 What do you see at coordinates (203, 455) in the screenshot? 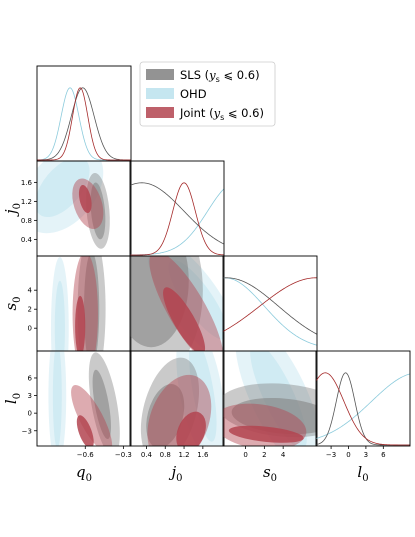
I see `x-tick-label: 1.6` at bounding box center [203, 455].